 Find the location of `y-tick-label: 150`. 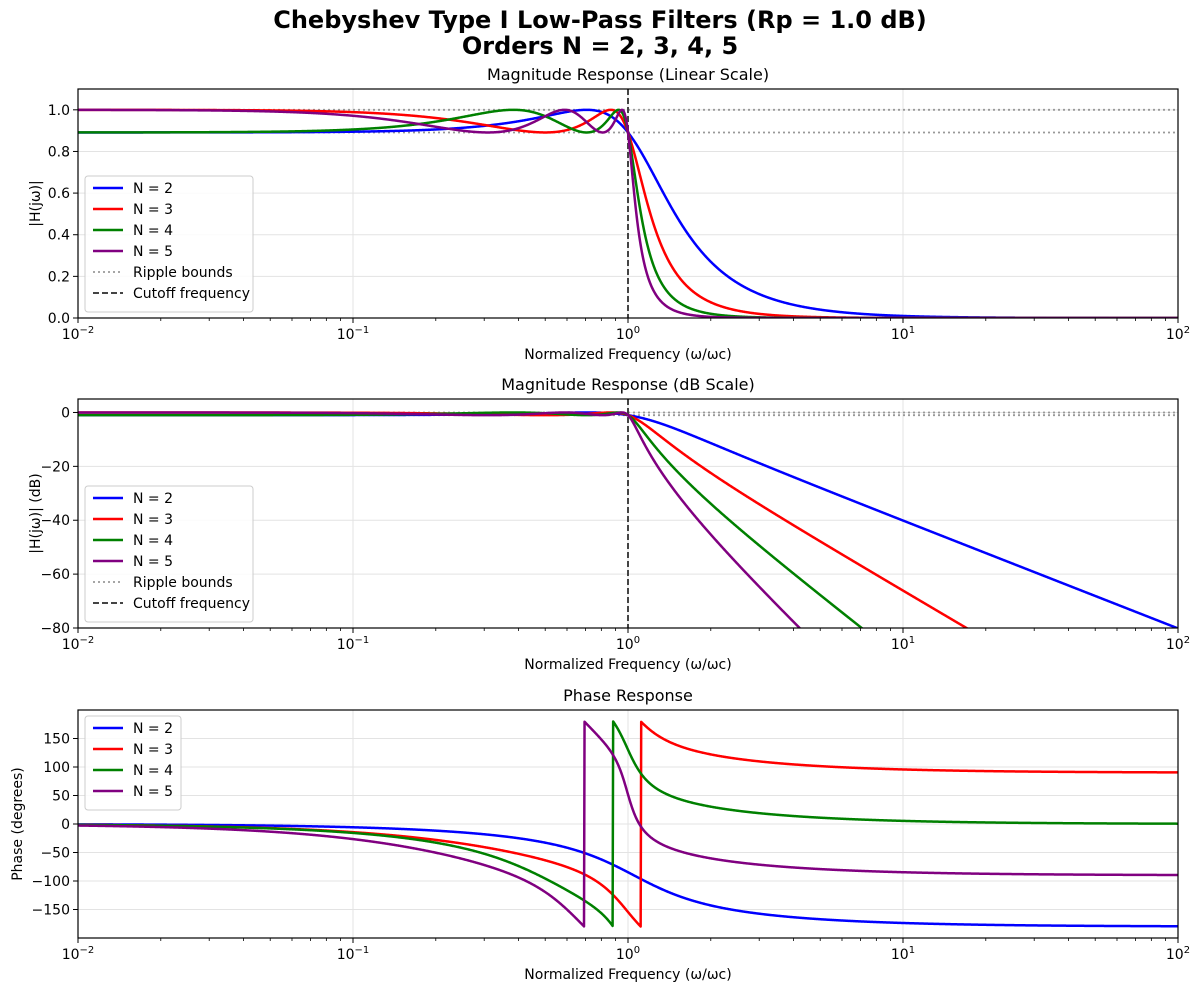

y-tick-label: 150 is located at coordinates (56, 740).